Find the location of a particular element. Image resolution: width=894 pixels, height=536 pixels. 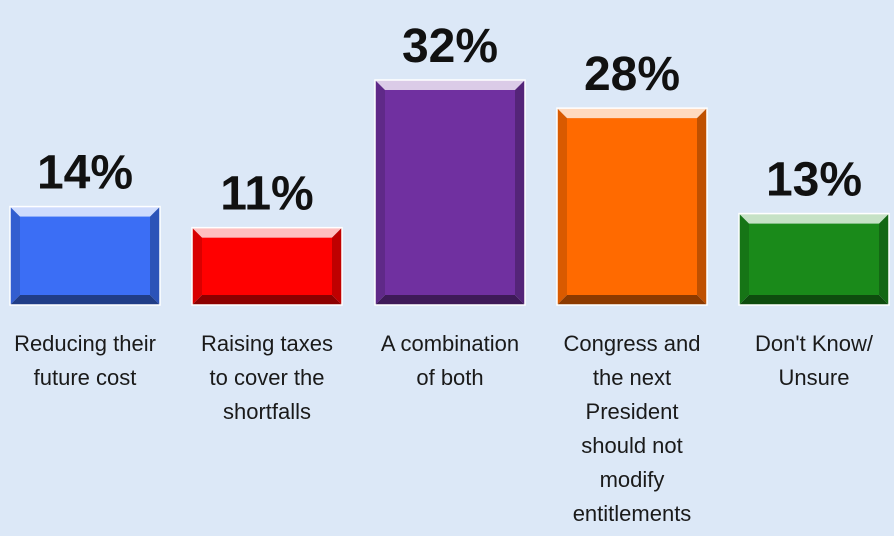

data-label-3: 32% is located at coordinates (450, 46).